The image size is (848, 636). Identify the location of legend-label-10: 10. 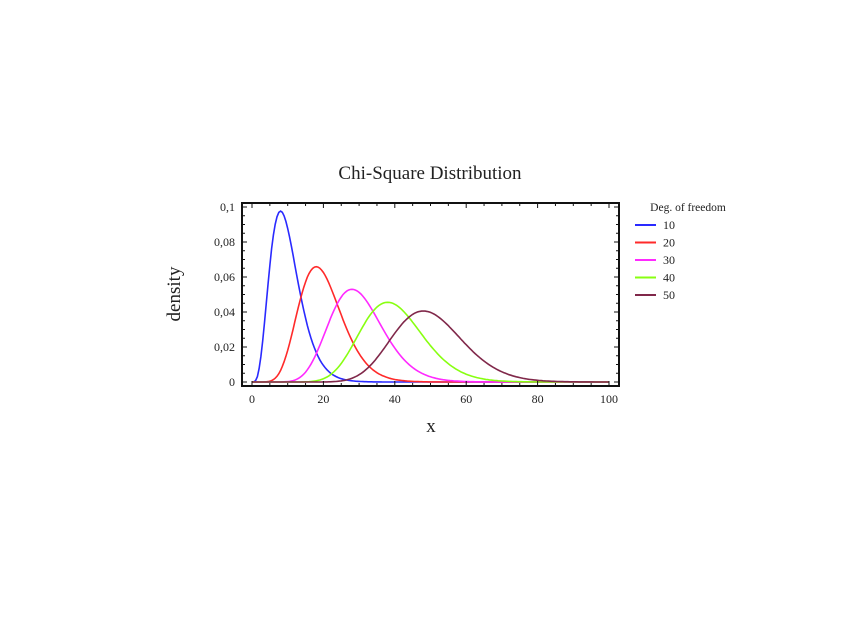
(669, 225).